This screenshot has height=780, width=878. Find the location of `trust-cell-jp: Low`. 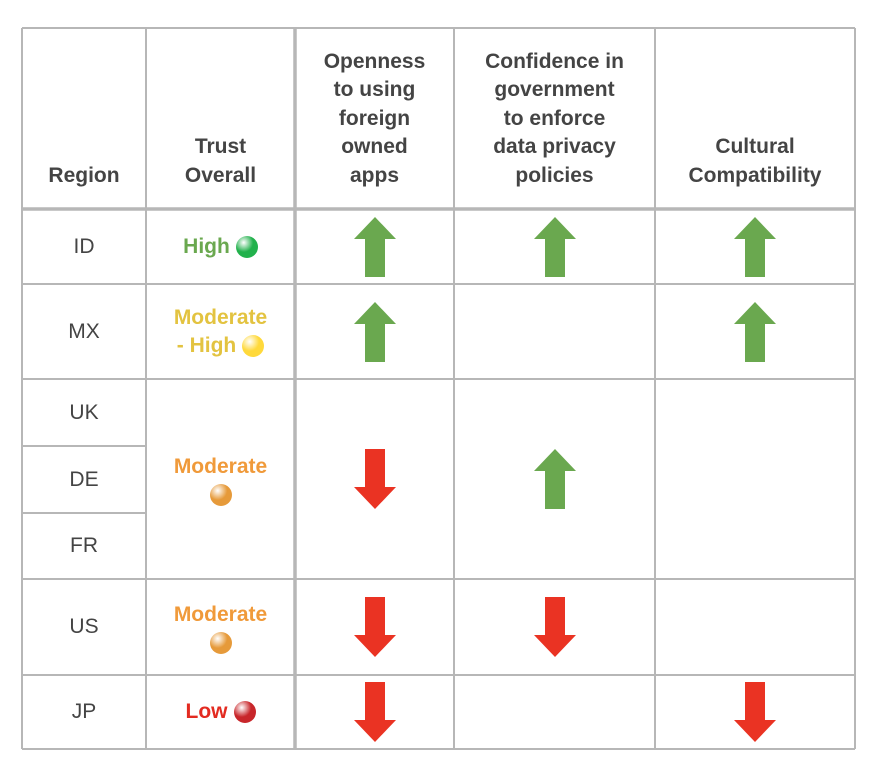

trust-cell-jp: Low is located at coordinates (220, 712).